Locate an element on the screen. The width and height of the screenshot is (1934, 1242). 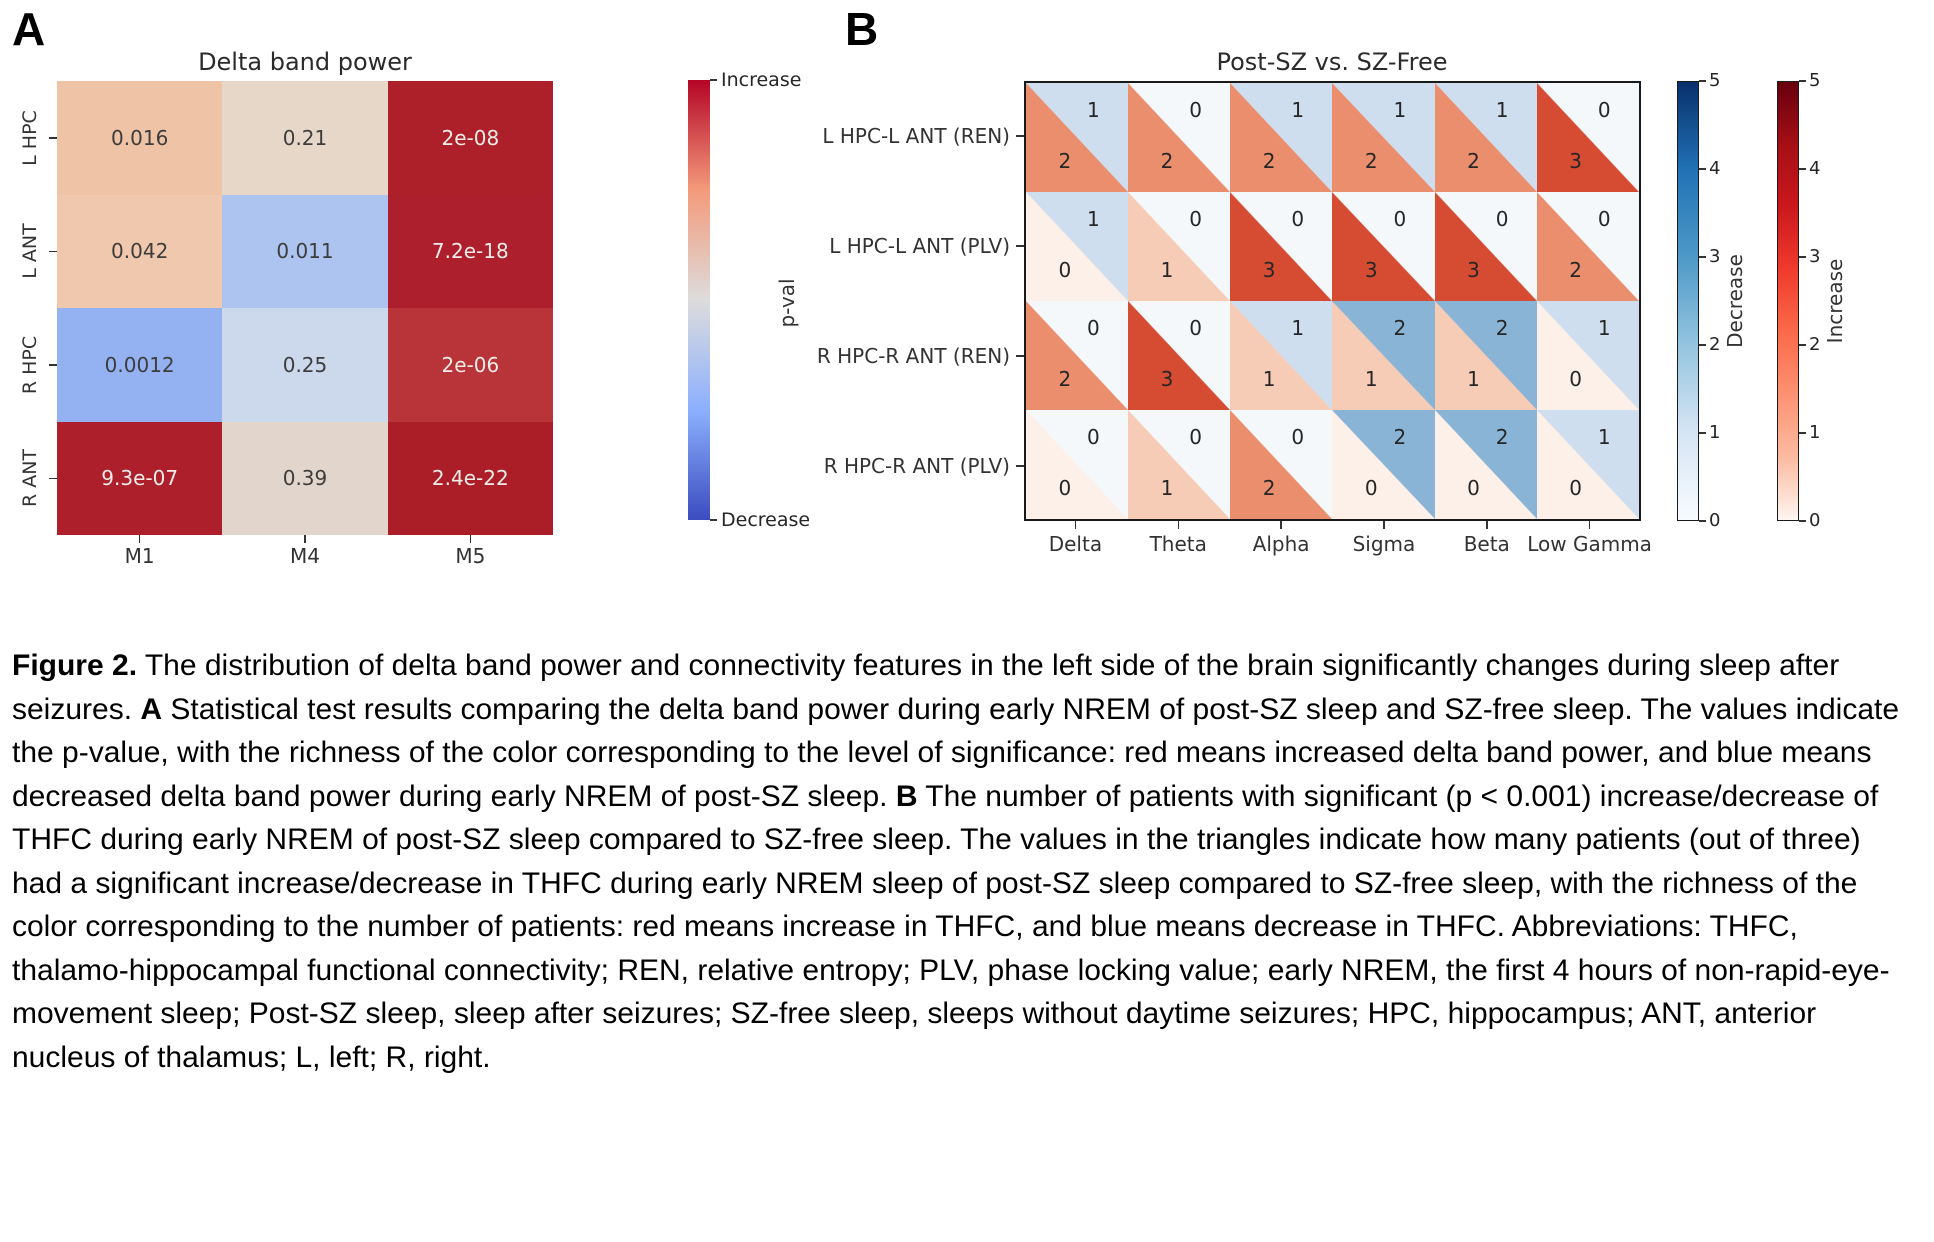
panel-b-colorbar-ticklabel: 3 is located at coordinates (1815, 256).